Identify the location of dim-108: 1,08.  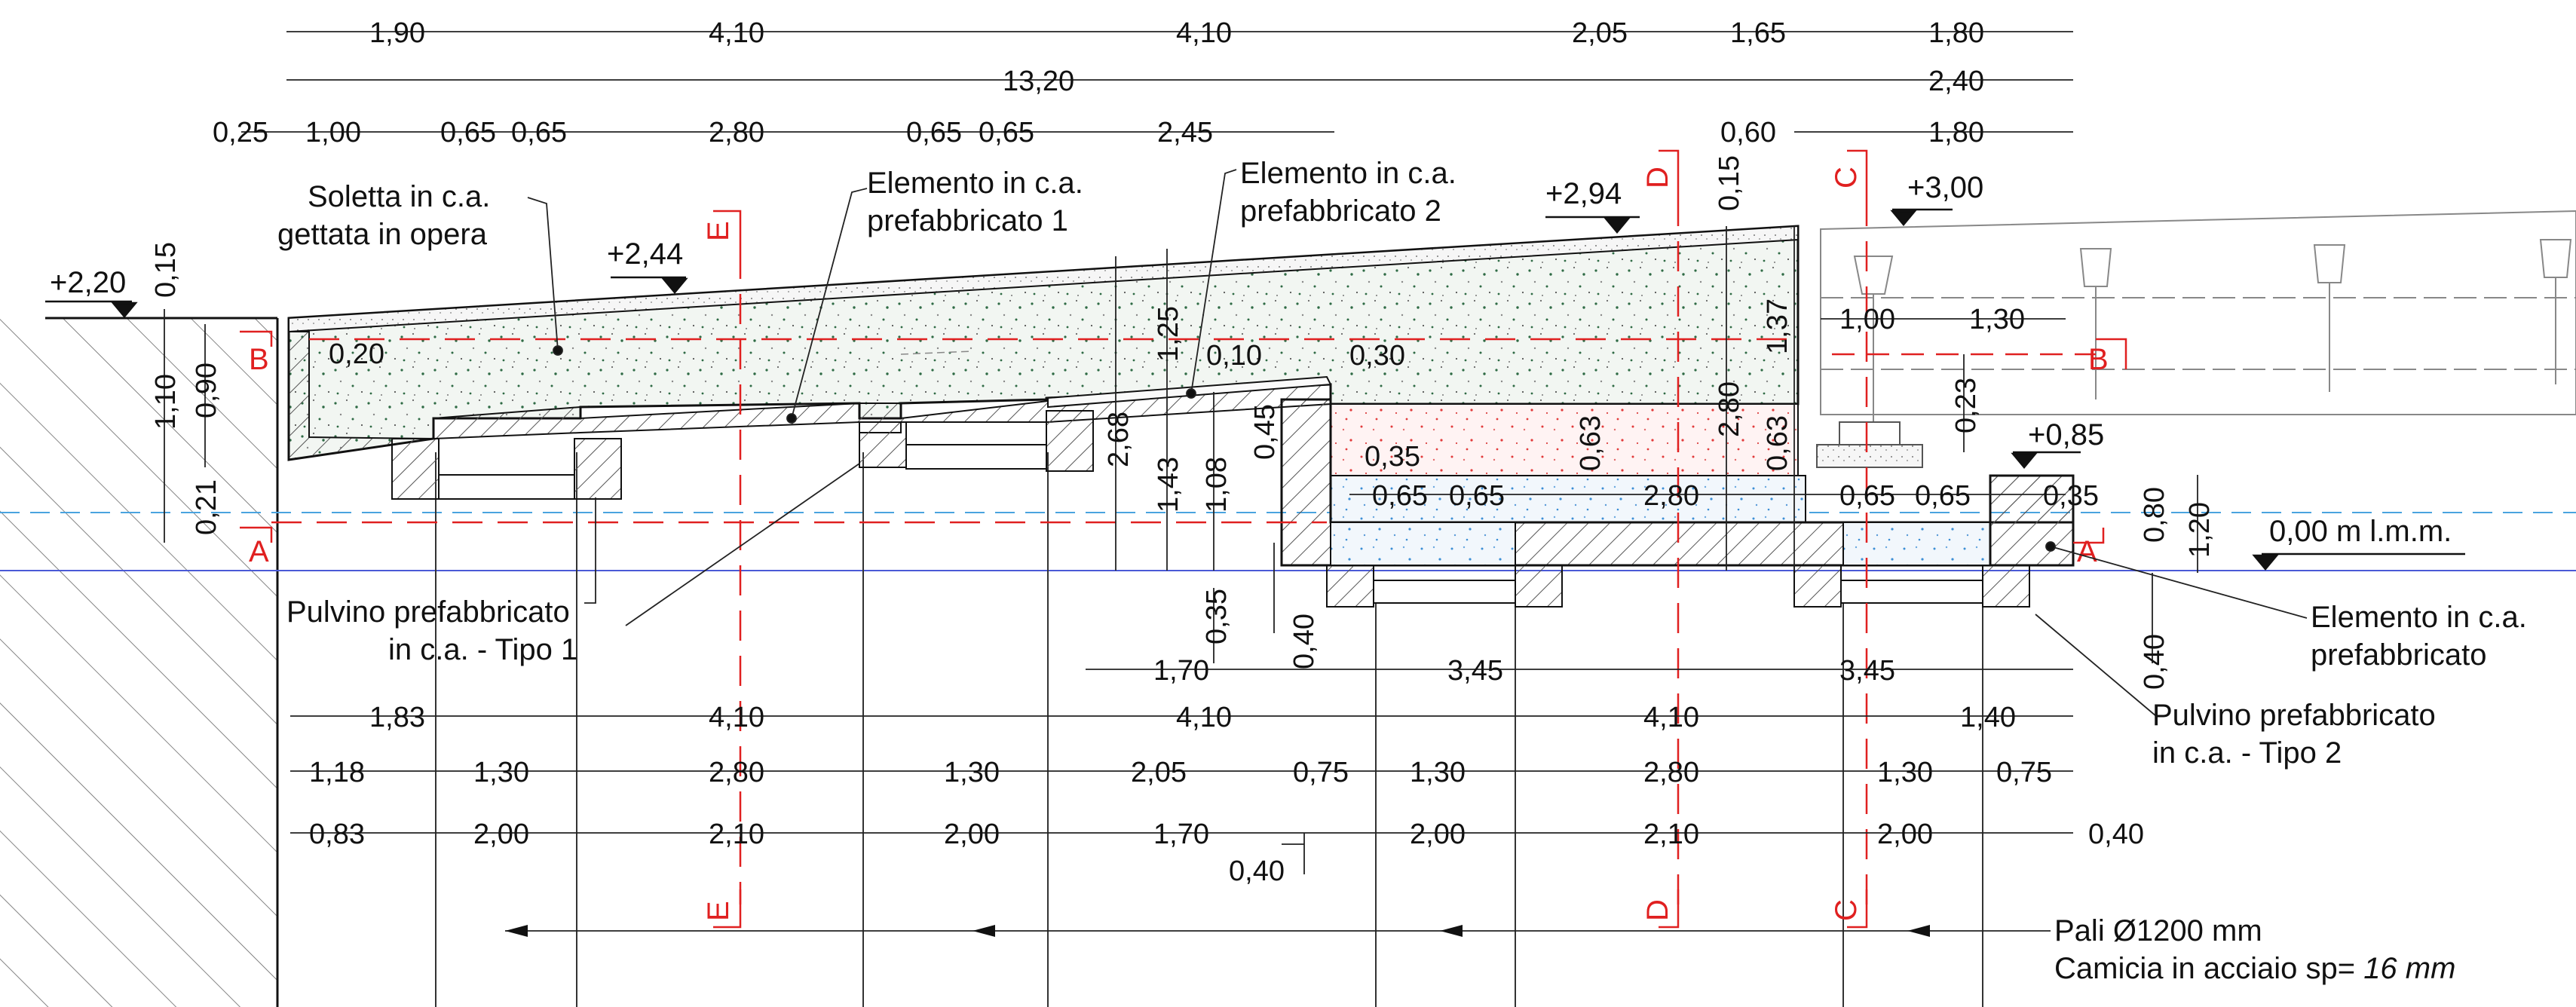
(1217, 485).